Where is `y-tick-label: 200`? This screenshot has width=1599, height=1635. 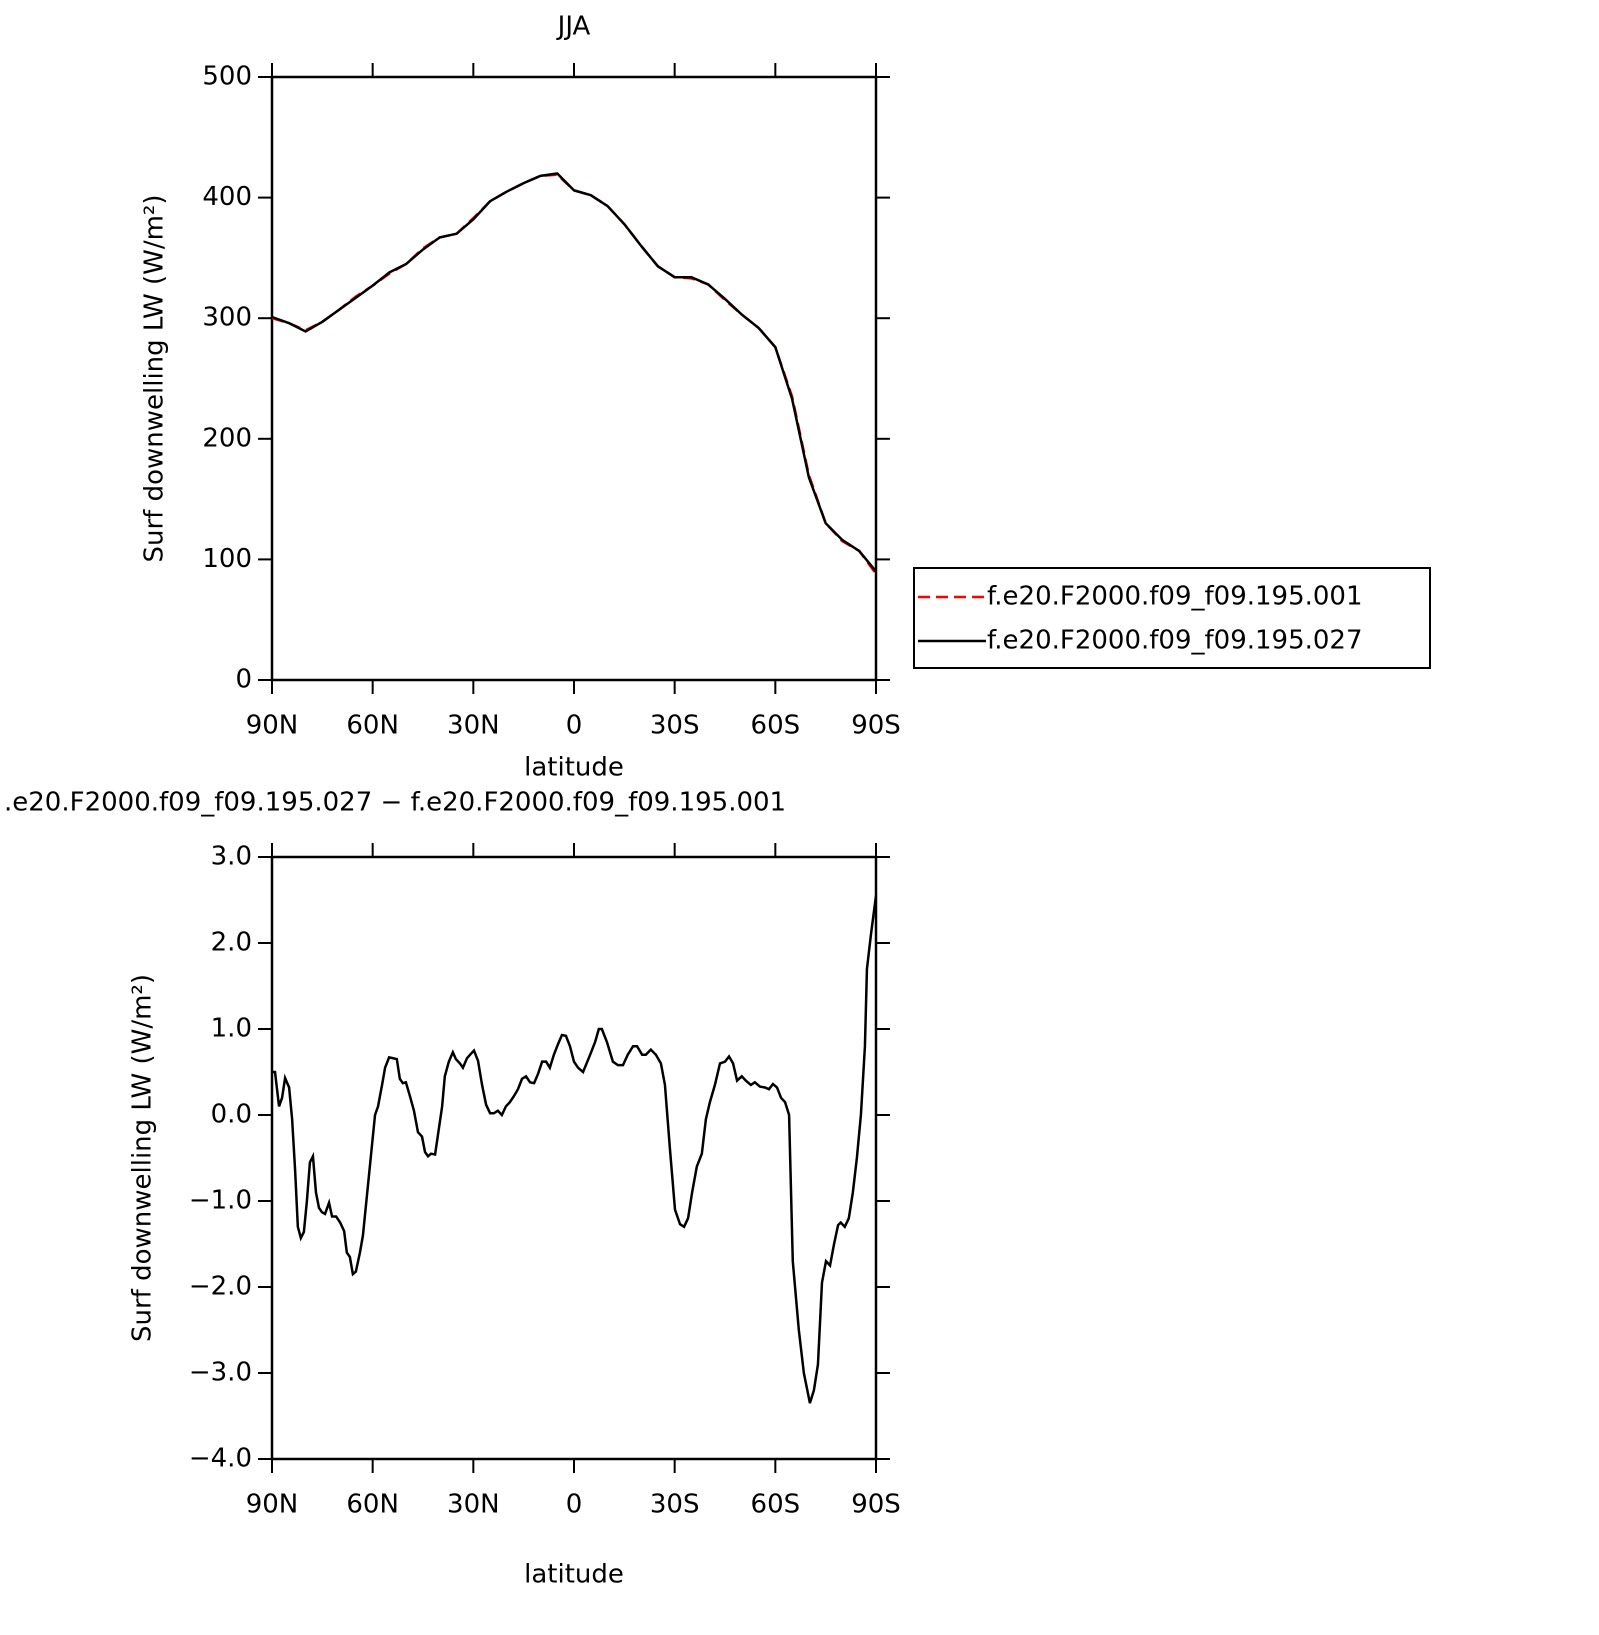 y-tick-label: 200 is located at coordinates (227, 438).